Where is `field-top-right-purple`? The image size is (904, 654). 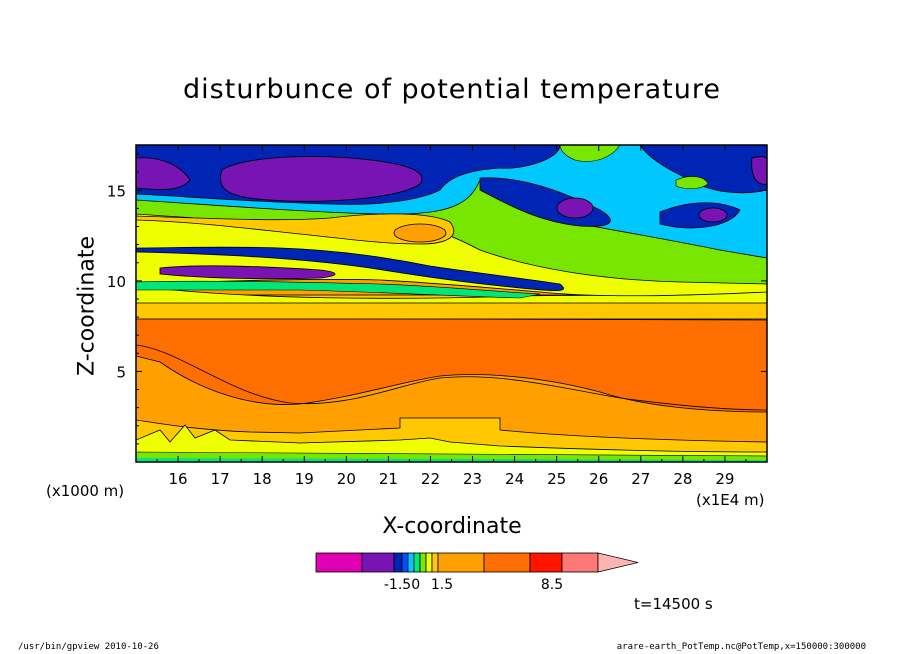 field-top-right-purple is located at coordinates (759, 170).